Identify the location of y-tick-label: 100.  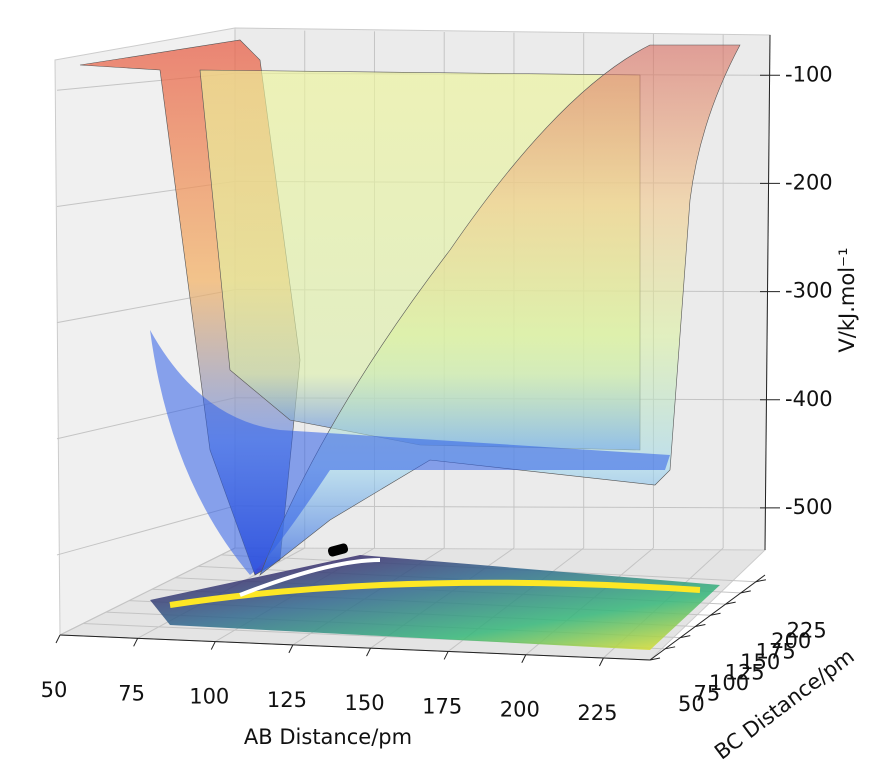
(729, 683).